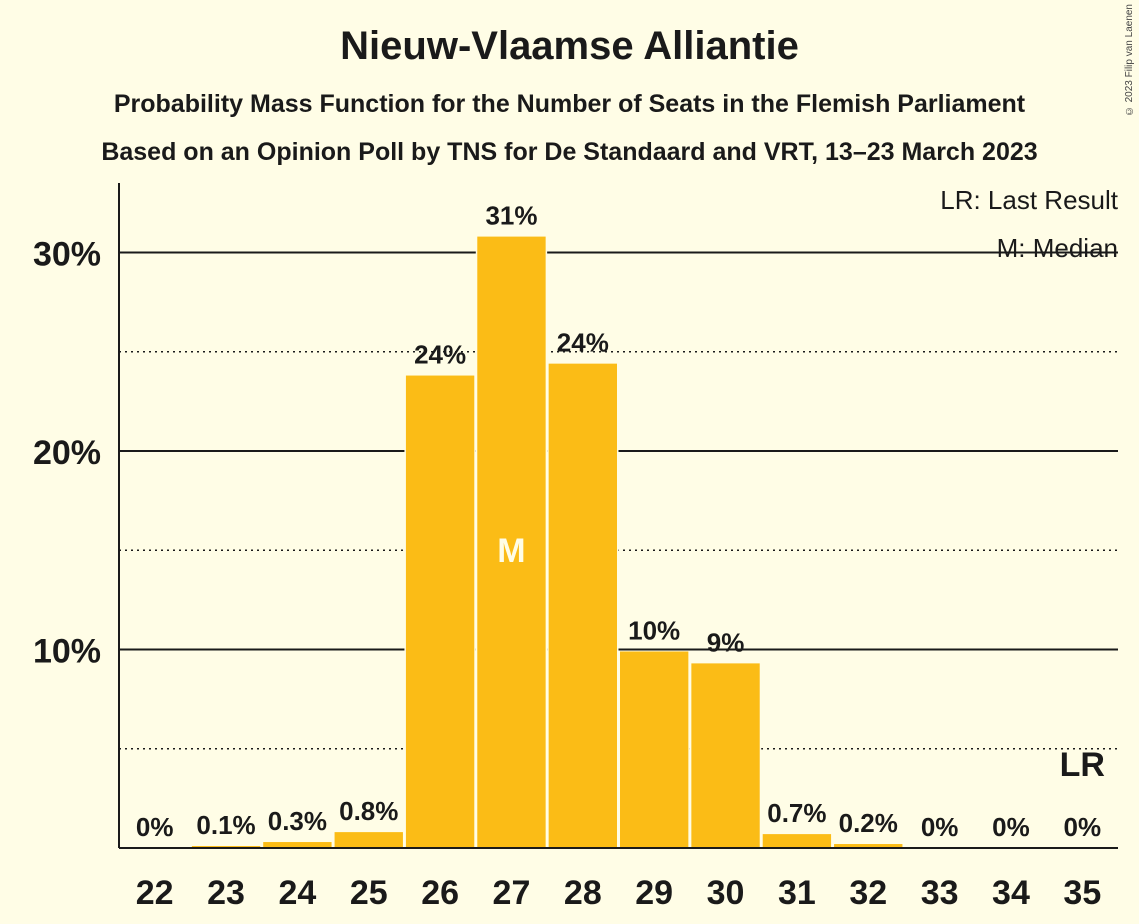  I want to click on x-tick-label-27: 27, so click(512, 893).